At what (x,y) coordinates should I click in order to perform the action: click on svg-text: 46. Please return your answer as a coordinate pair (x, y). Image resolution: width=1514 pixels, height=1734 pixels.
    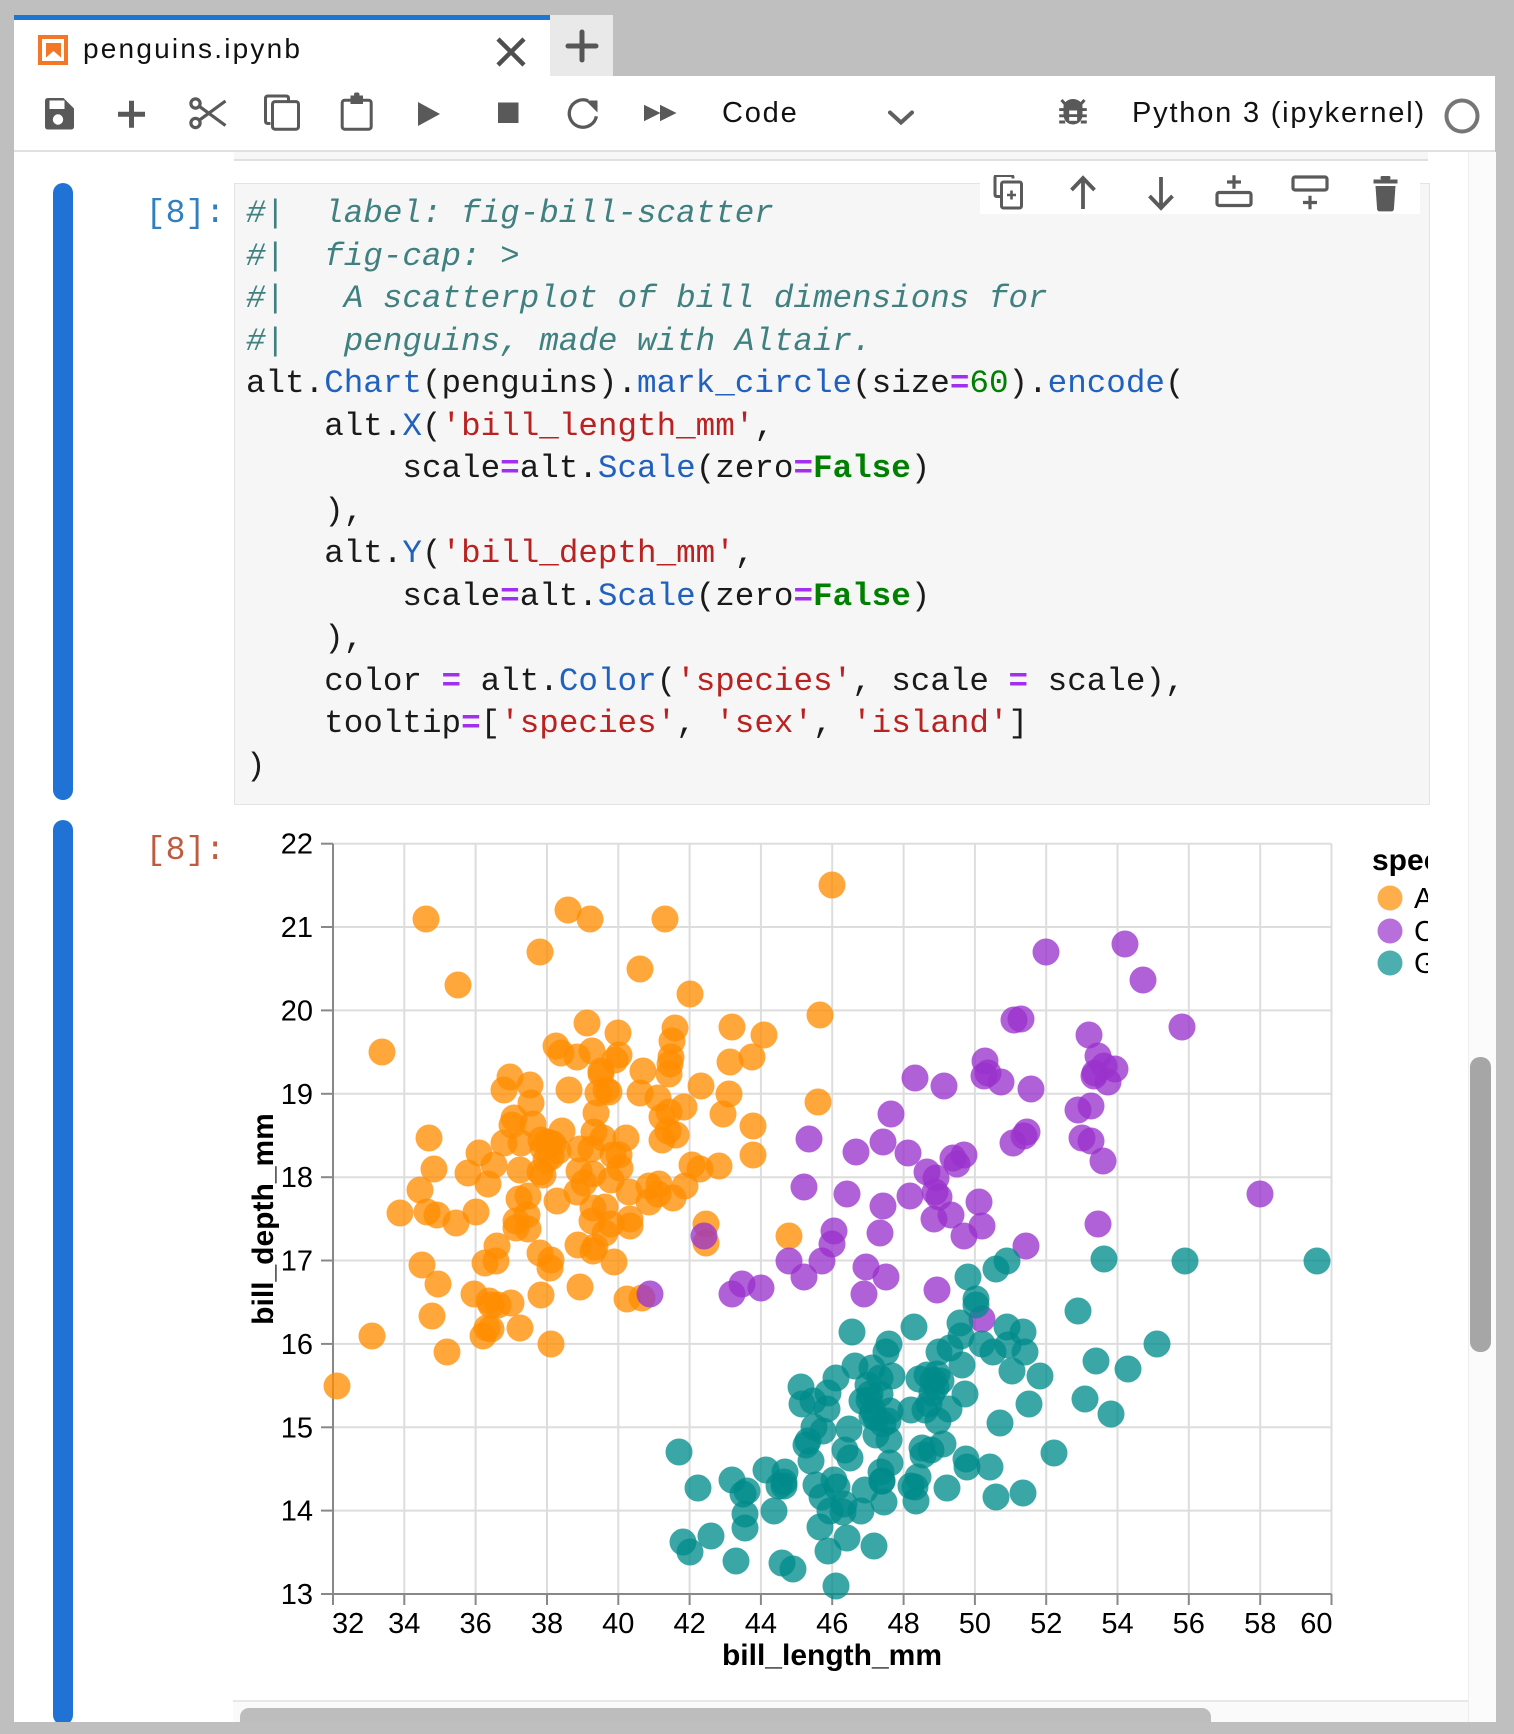
    Looking at the image, I should click on (832, 1624).